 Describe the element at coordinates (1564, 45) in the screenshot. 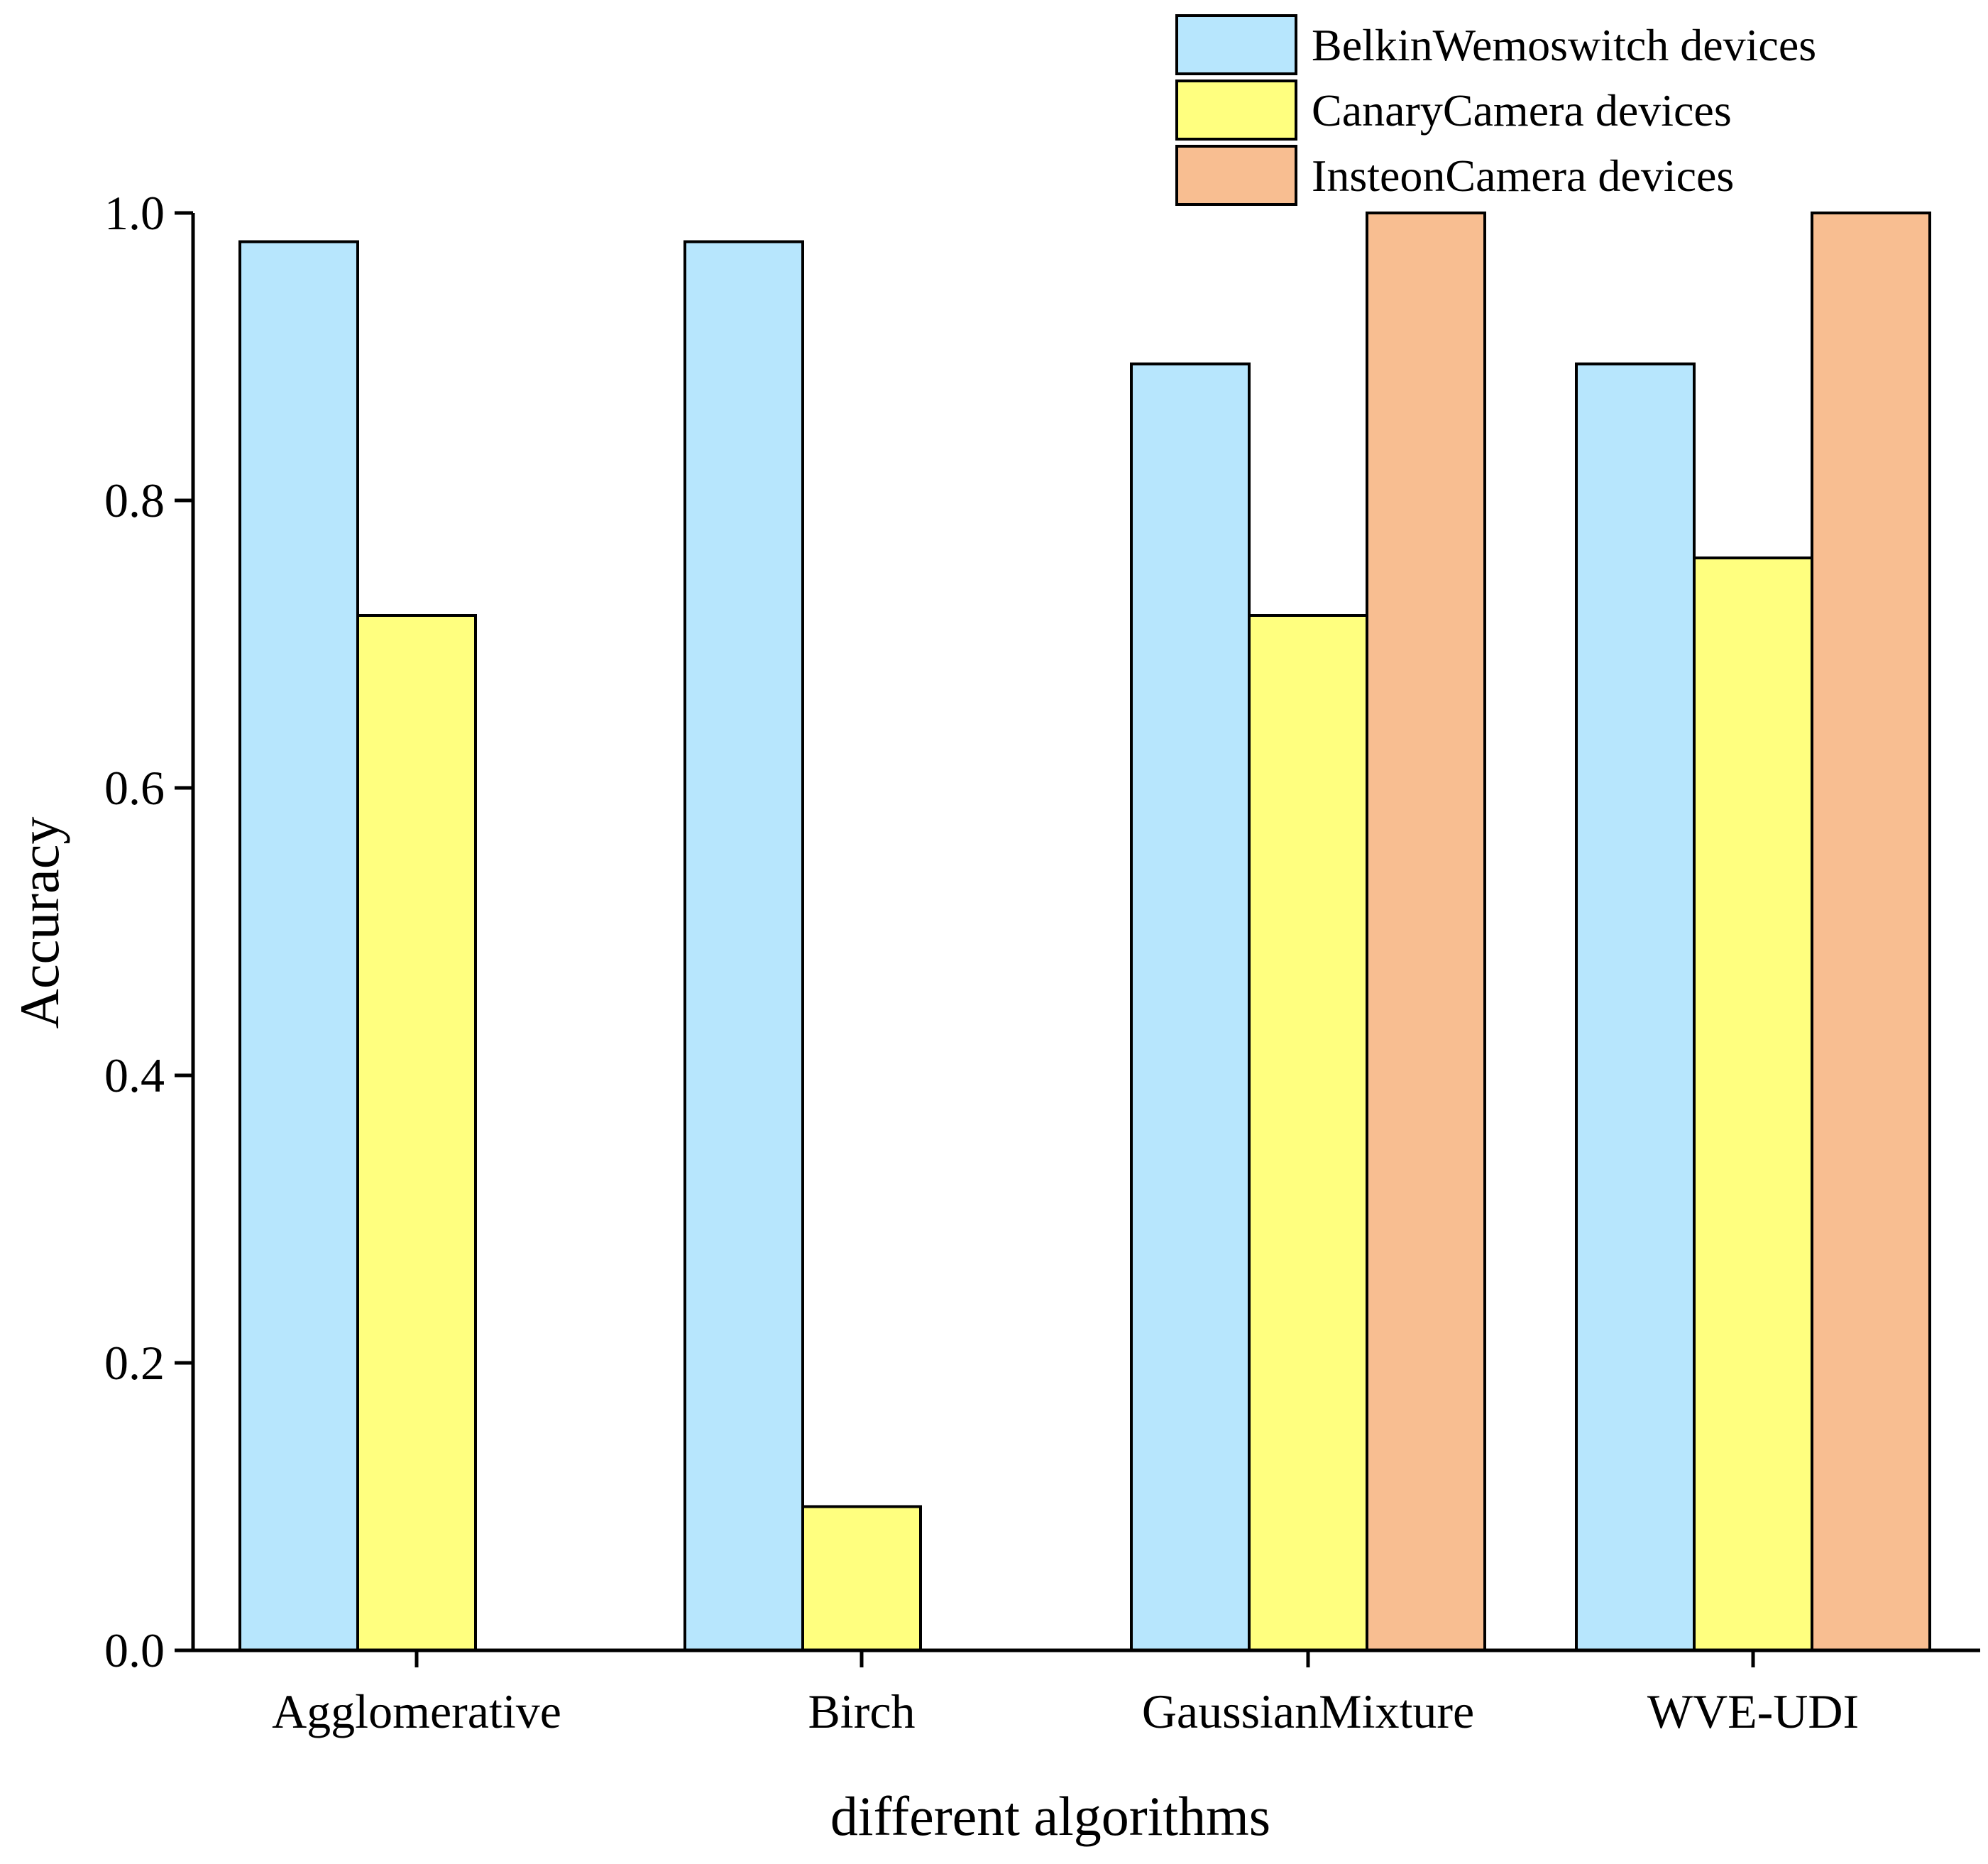

I see `legend-label: BelkinWemoswitch devices` at that location.